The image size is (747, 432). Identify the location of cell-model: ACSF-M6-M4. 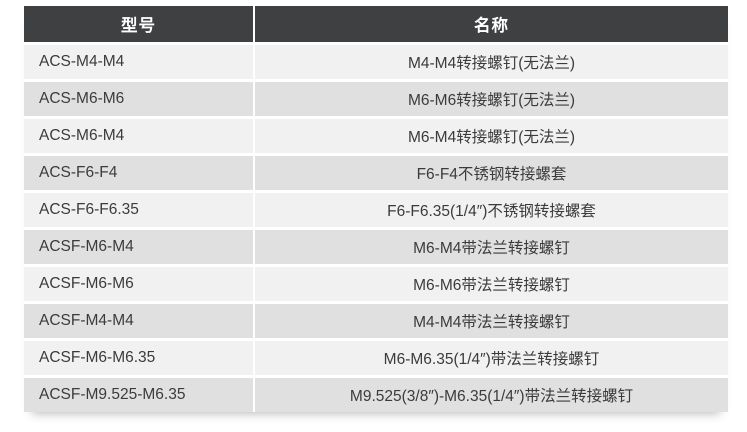
(138, 247).